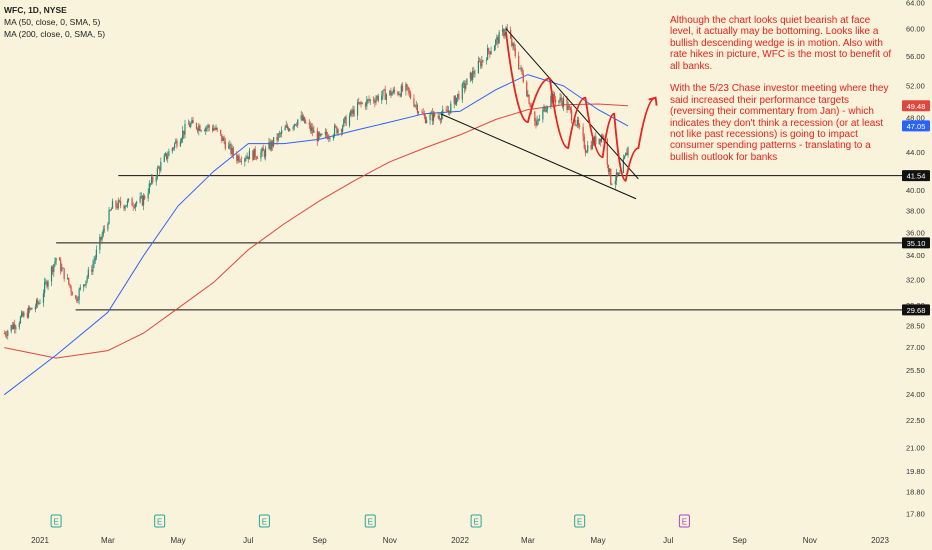  Describe the element at coordinates (916, 176) in the screenshot. I see `price-label-box` at that location.